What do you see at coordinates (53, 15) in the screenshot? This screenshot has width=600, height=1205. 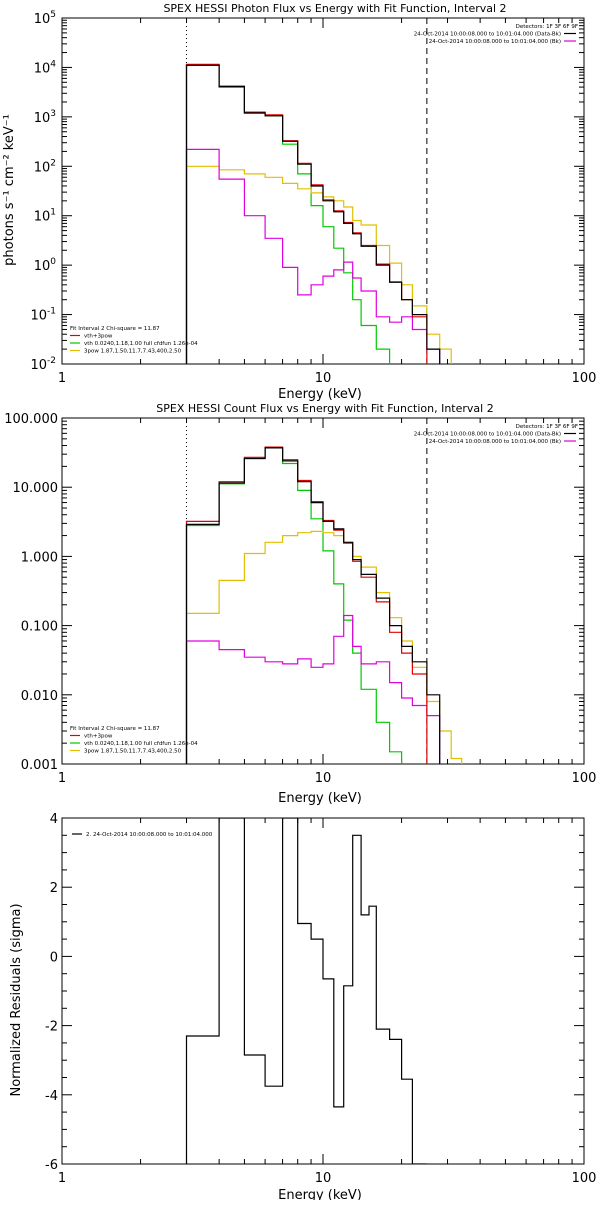 I see `photon-flux-y-tick-exponent: 5` at bounding box center [53, 15].